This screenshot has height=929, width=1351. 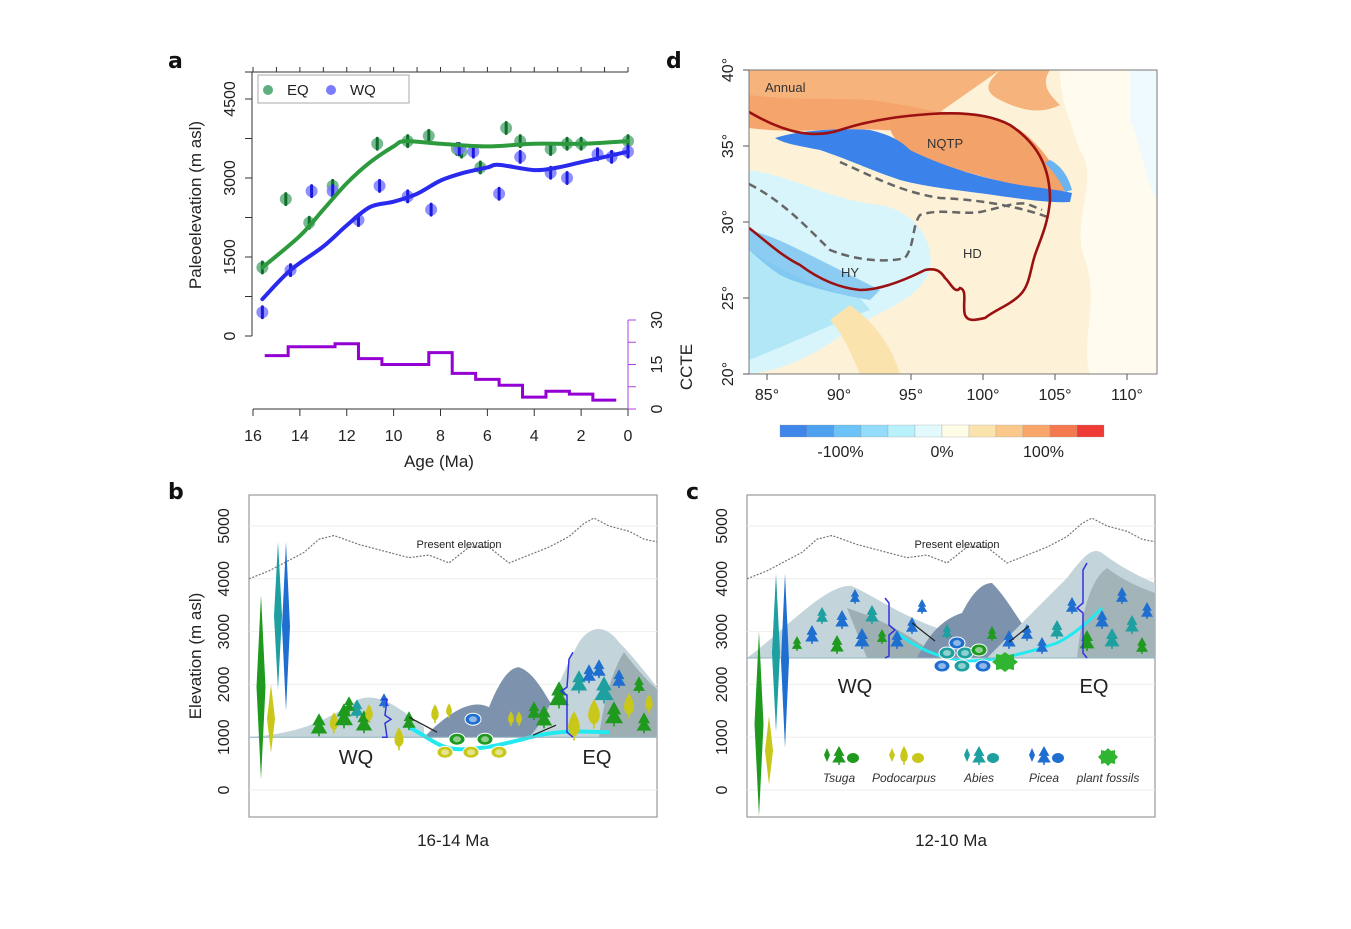 What do you see at coordinates (1054, 395) in the screenshot?
I see `d-x-tick-label: 105°` at bounding box center [1054, 395].